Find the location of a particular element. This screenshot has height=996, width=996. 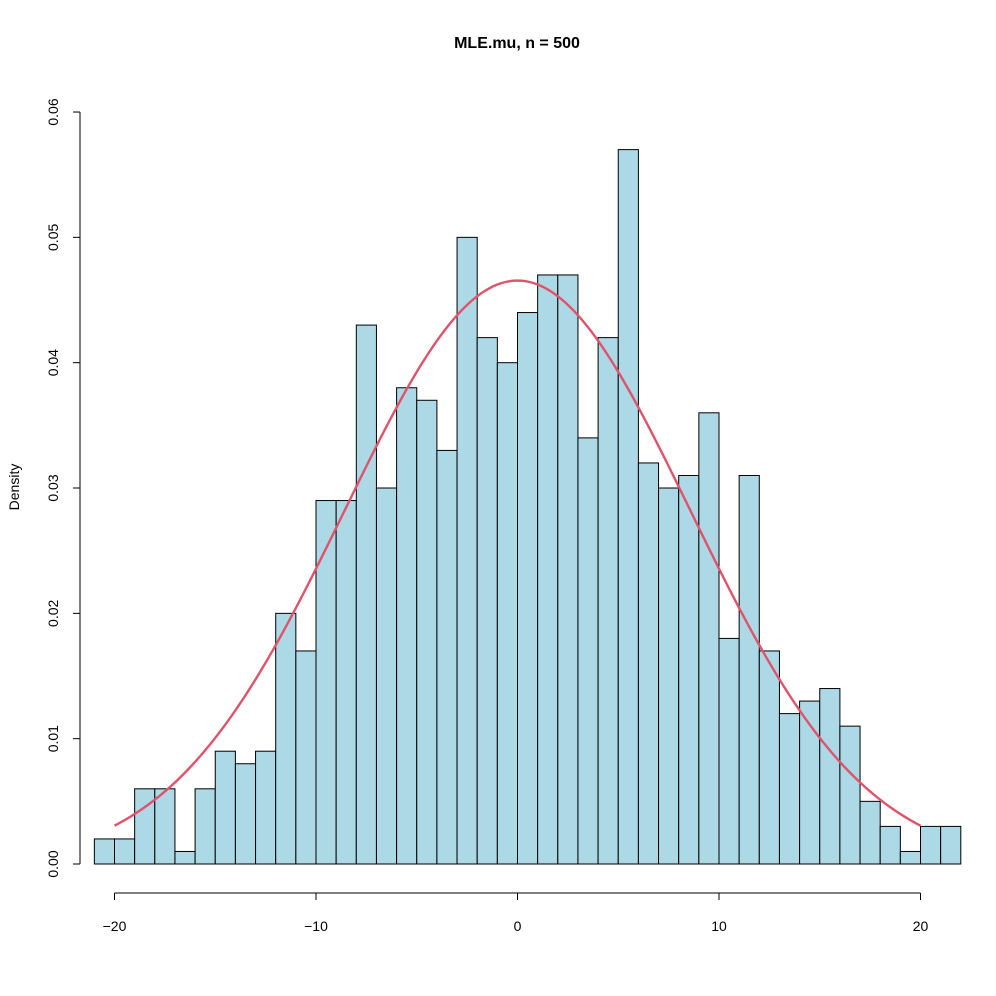

x-tick-label: 20 is located at coordinates (921, 926).